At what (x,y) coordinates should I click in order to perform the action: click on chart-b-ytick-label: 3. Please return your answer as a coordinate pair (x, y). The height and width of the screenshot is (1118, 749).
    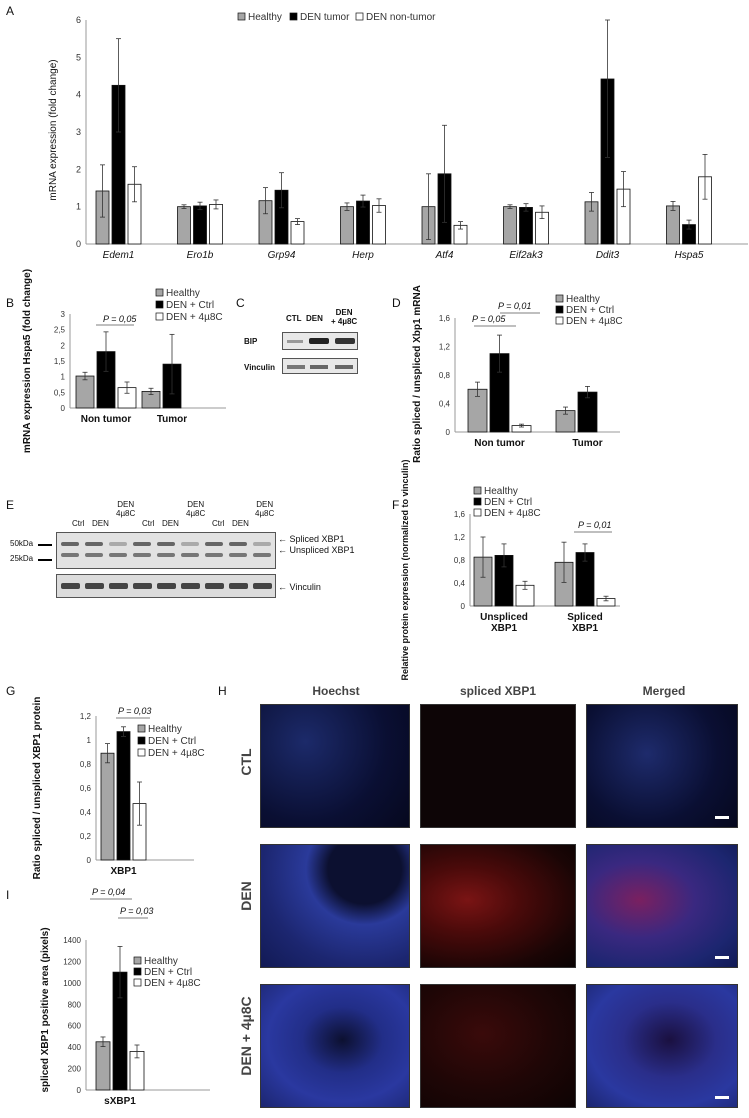
    Looking at the image, I should click on (63, 314).